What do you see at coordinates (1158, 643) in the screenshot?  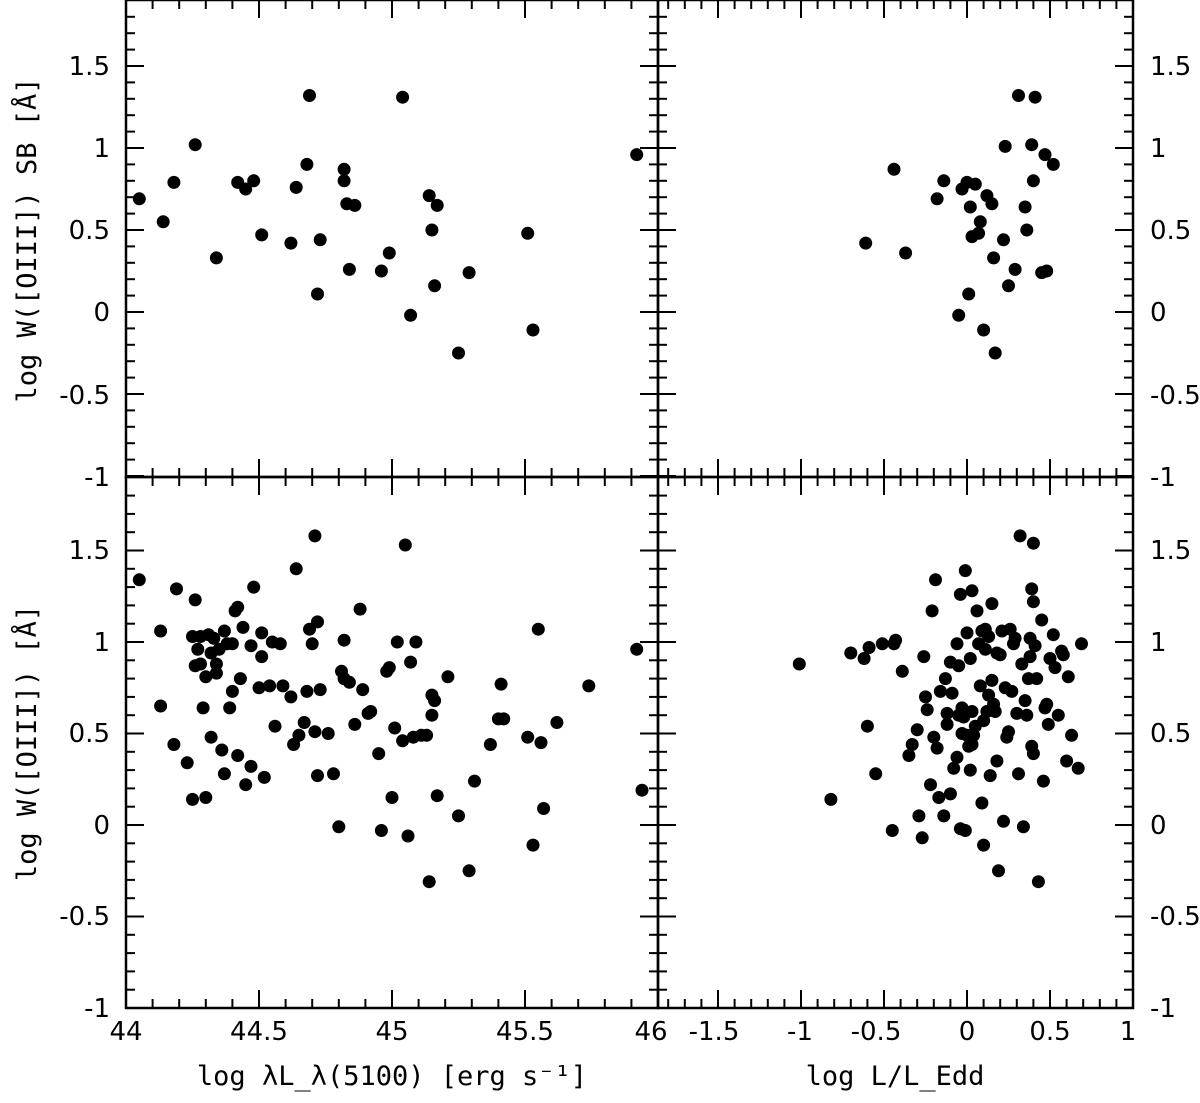 I see `ytick-label-bottom-right: 1` at bounding box center [1158, 643].